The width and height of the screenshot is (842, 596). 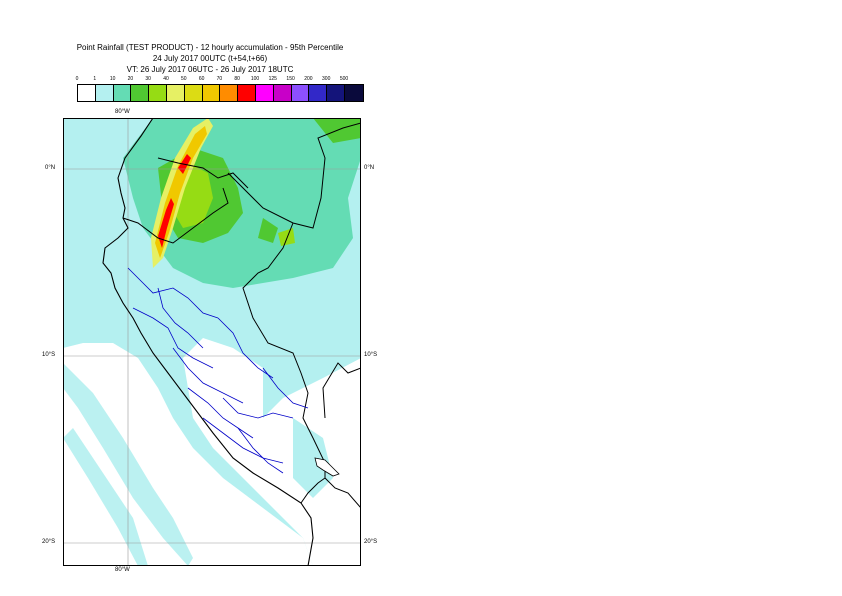 I want to click on rain-green-dark, so click(x=259, y=180).